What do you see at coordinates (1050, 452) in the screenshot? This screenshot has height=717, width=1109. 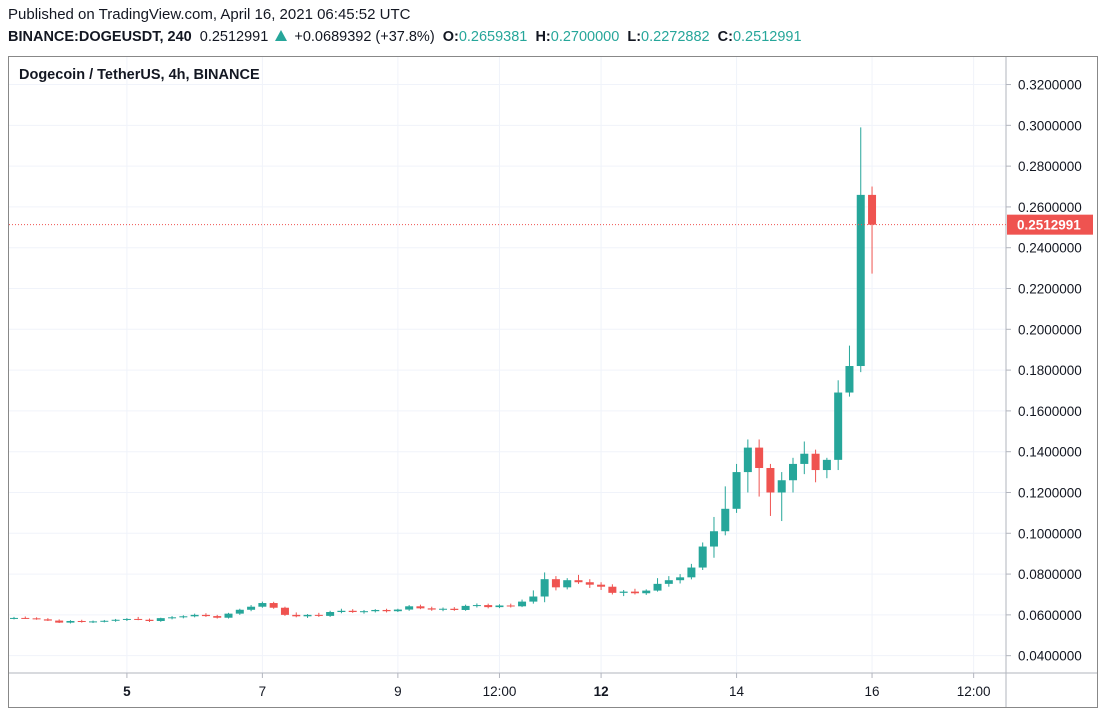 I see `y-tick-label: 0.1400000` at bounding box center [1050, 452].